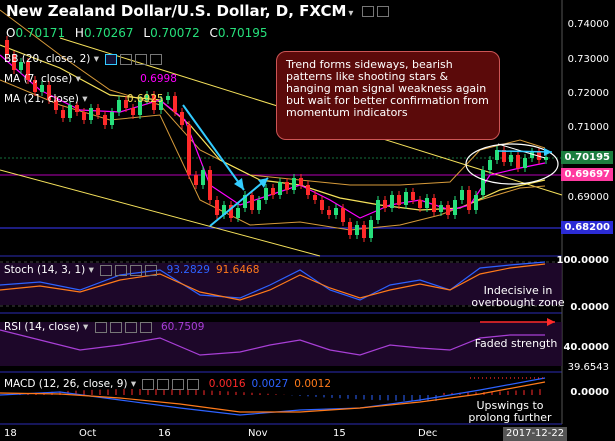 This screenshot has height=441, width=615. I want to click on x-axis-label: 15, so click(339, 433).